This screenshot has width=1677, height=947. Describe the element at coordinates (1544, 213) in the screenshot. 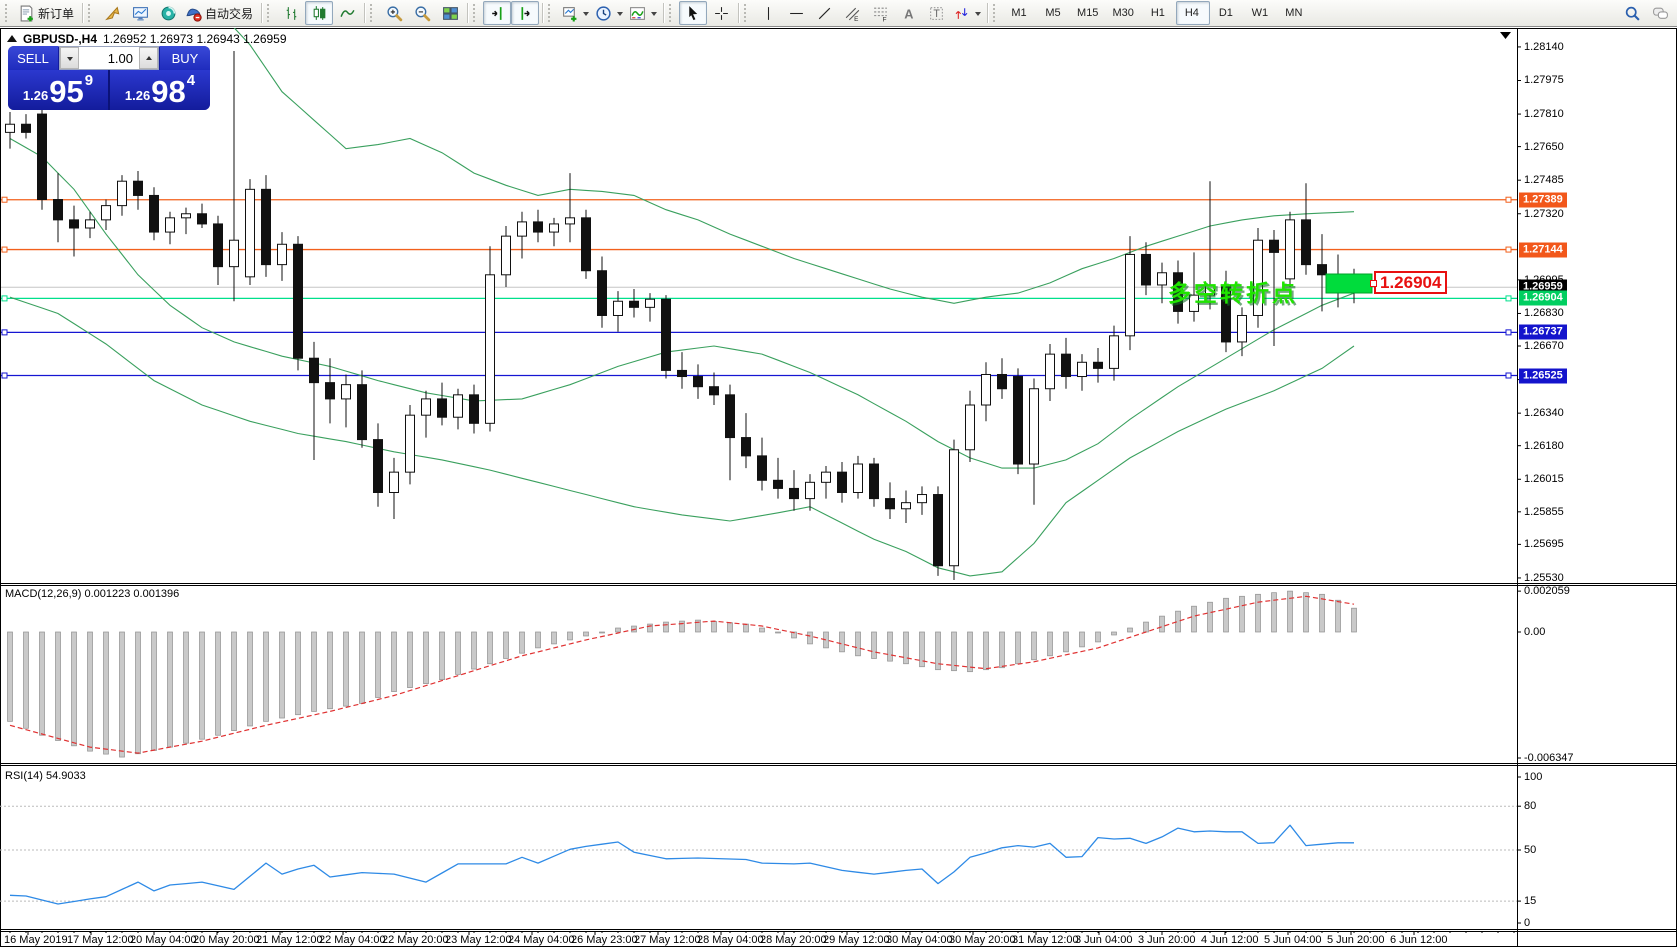

I see `scale-tick-label: 1.27320` at that location.